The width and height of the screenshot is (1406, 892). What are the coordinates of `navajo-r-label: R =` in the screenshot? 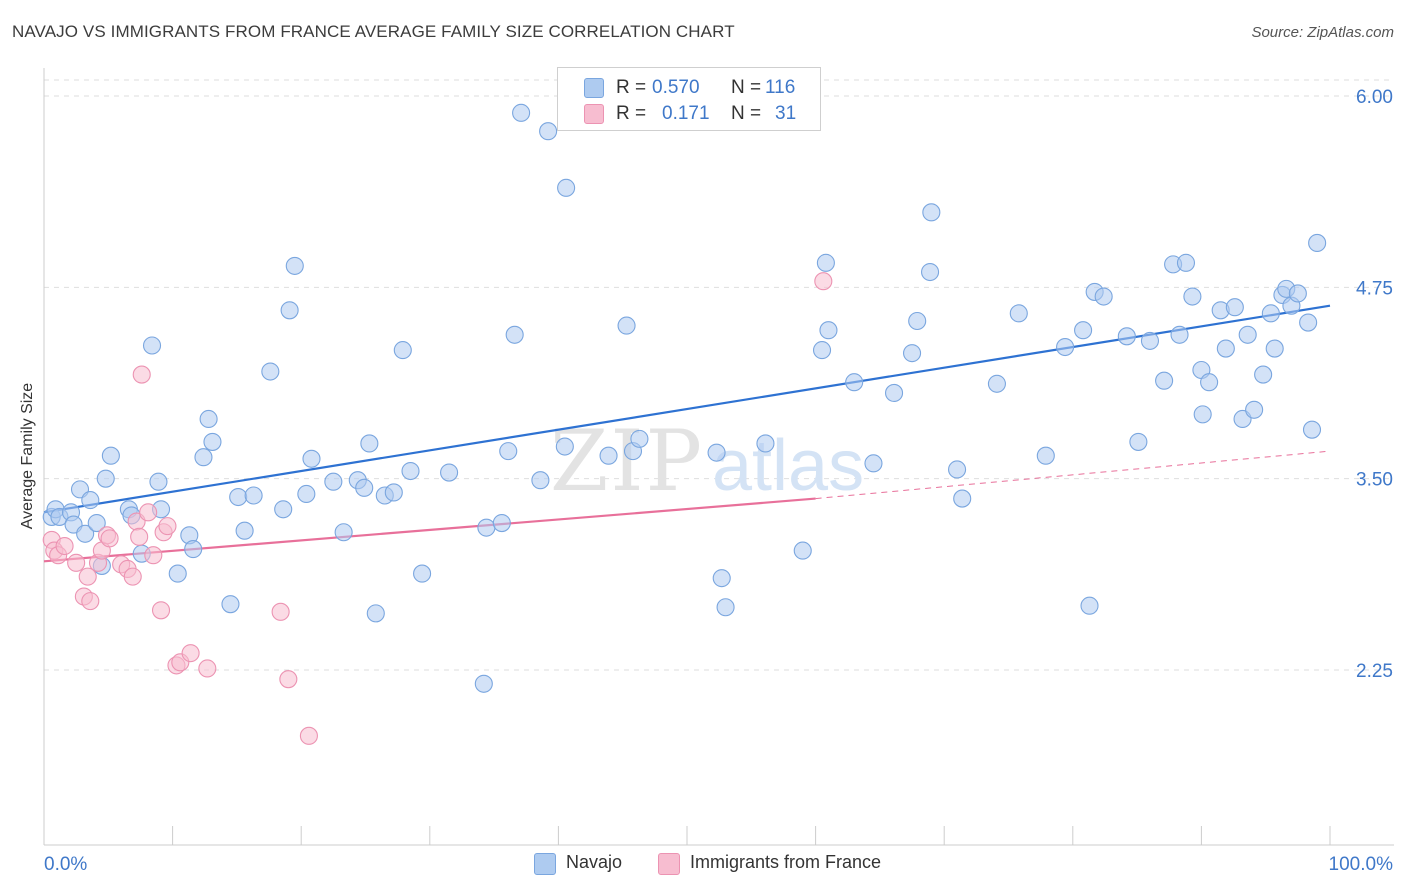 It's located at (631, 87).